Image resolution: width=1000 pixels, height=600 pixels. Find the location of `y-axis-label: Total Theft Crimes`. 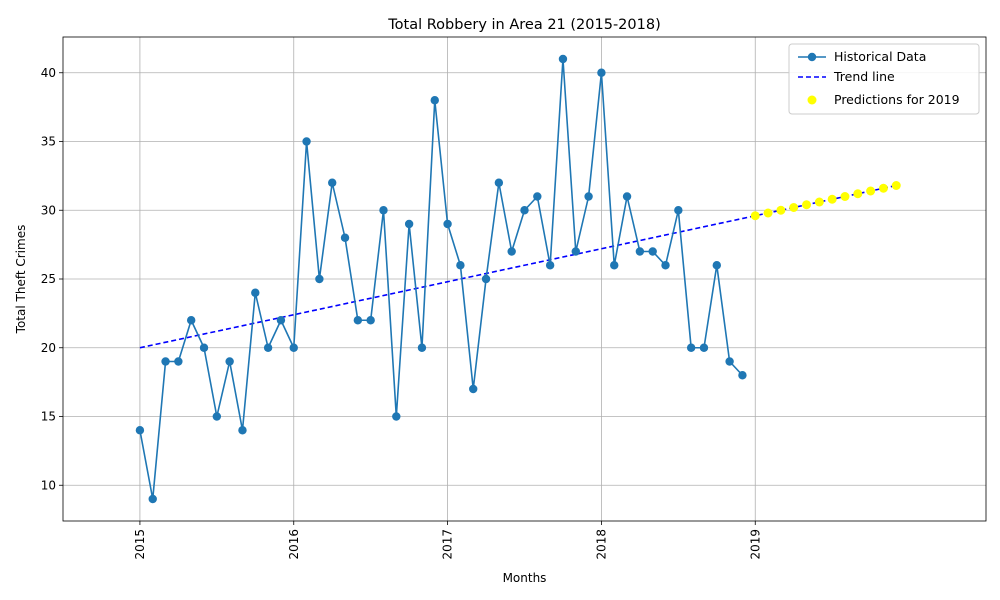

y-axis-label: Total Theft Crimes is located at coordinates (21, 280).